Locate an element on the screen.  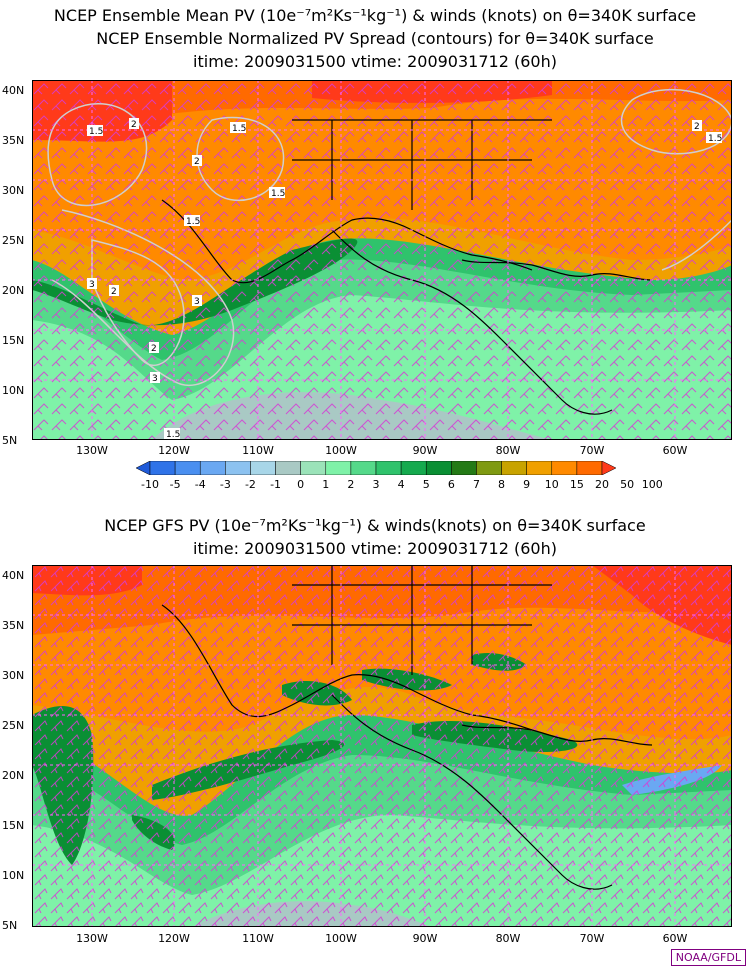
colorbar-tick-label: 15 is located at coordinates (576, 484).